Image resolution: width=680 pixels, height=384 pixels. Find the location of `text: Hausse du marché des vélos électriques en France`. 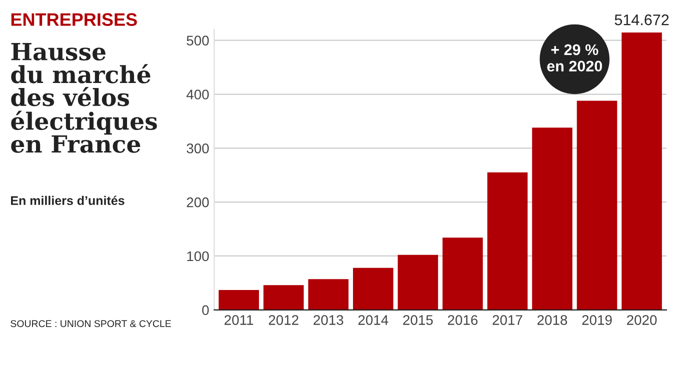

text: Hausse du marché des vélos électriques en France is located at coordinates (84, 97).